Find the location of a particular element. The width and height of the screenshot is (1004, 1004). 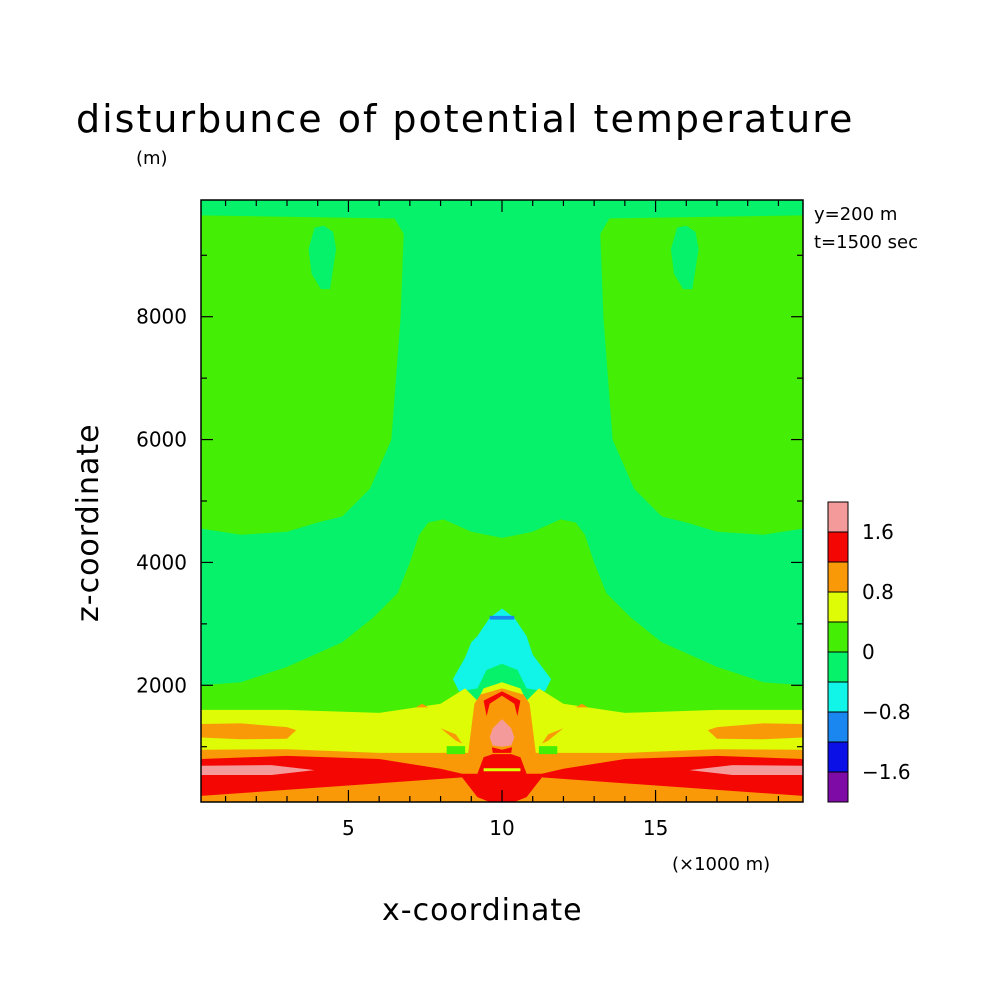

y-tick-label: 2000 is located at coordinates (161, 685).